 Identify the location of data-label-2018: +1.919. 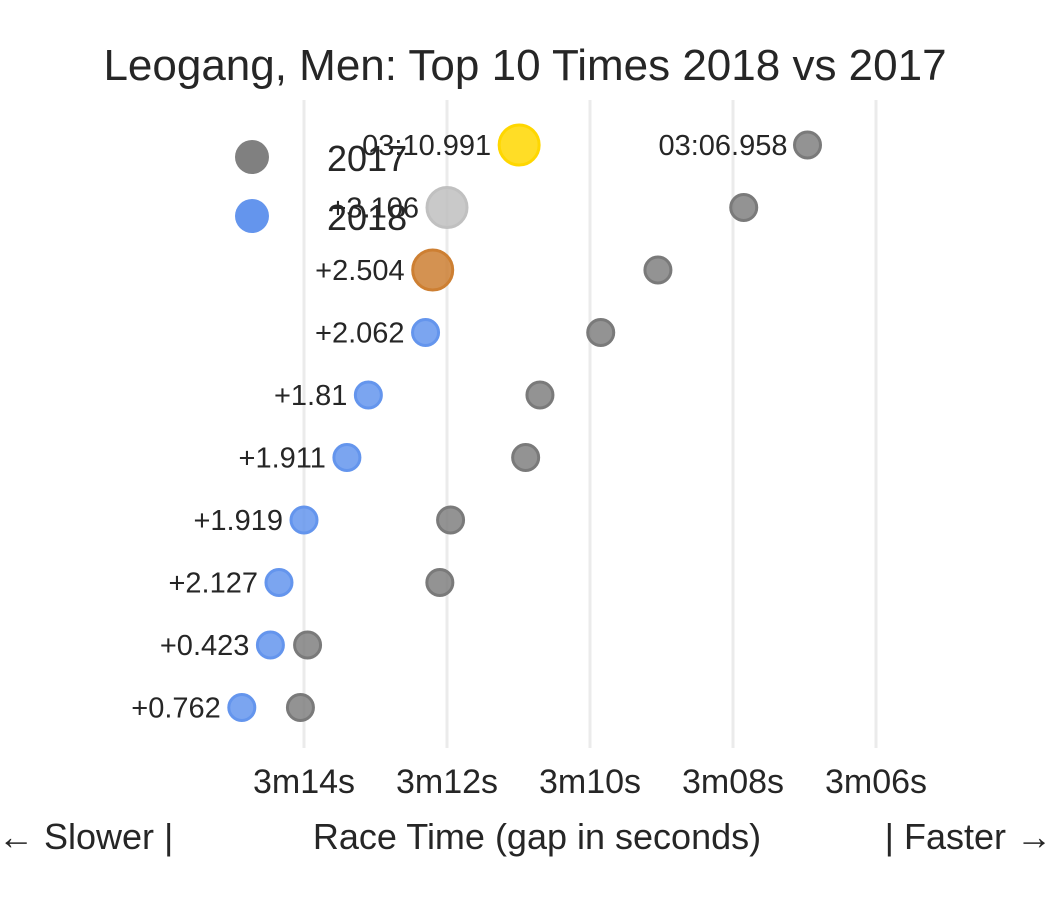
(238, 521).